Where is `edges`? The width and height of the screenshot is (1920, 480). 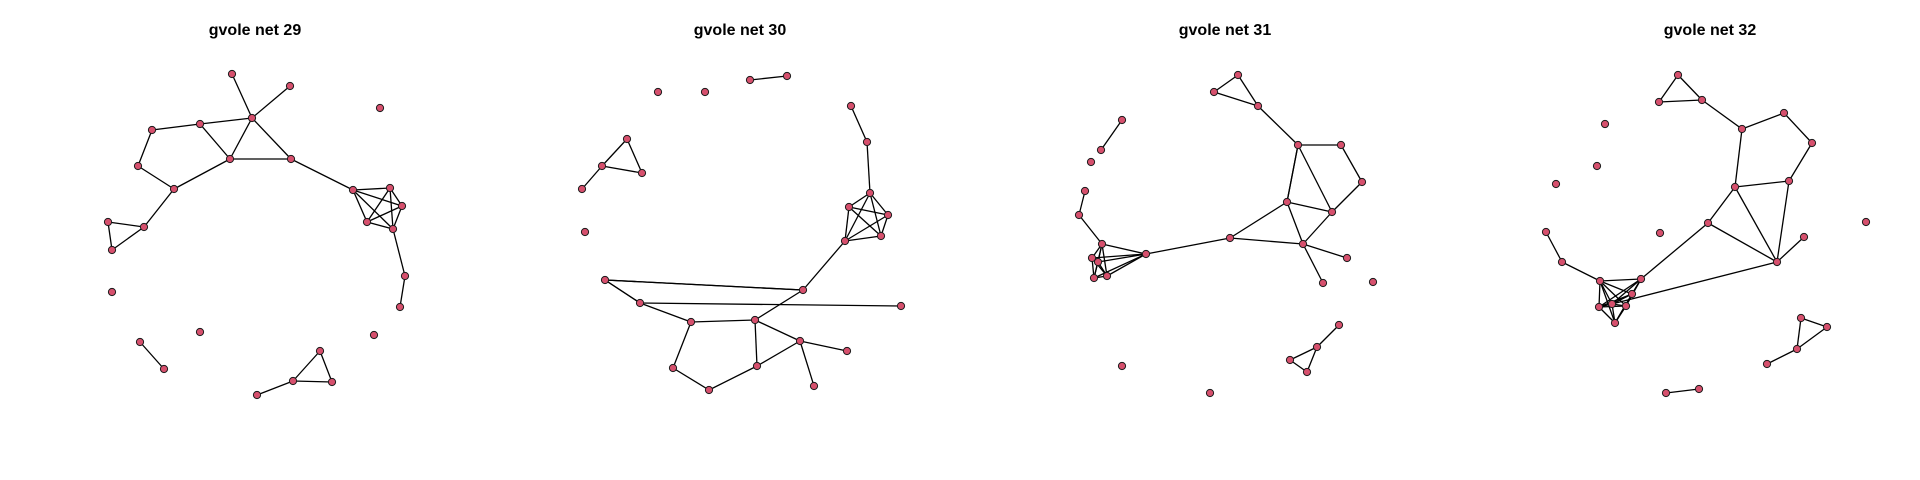 edges is located at coordinates (1686, 234).